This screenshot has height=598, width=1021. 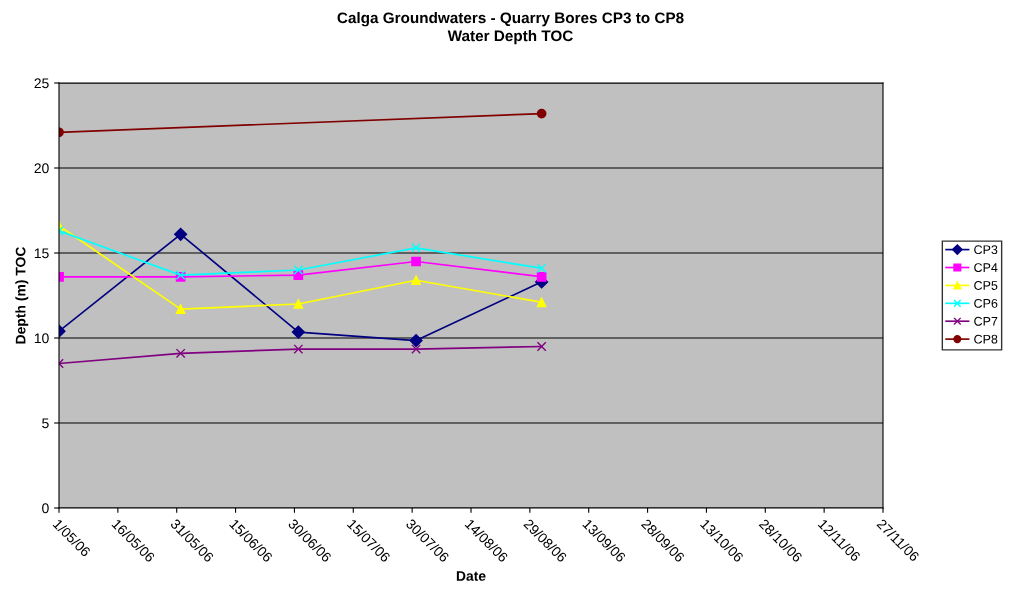 What do you see at coordinates (986, 267) in the screenshot?
I see `legend-label: CP4` at bounding box center [986, 267].